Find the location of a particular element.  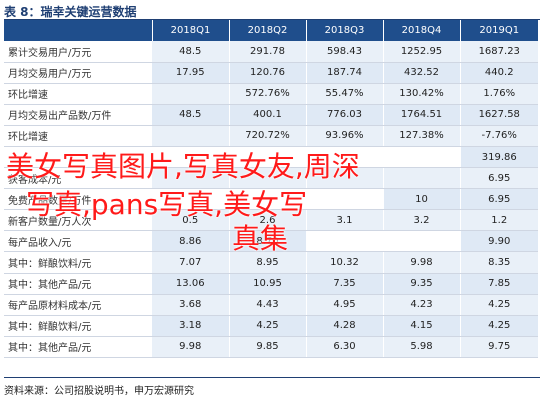

table-cell: 1.76% is located at coordinates (499, 94).